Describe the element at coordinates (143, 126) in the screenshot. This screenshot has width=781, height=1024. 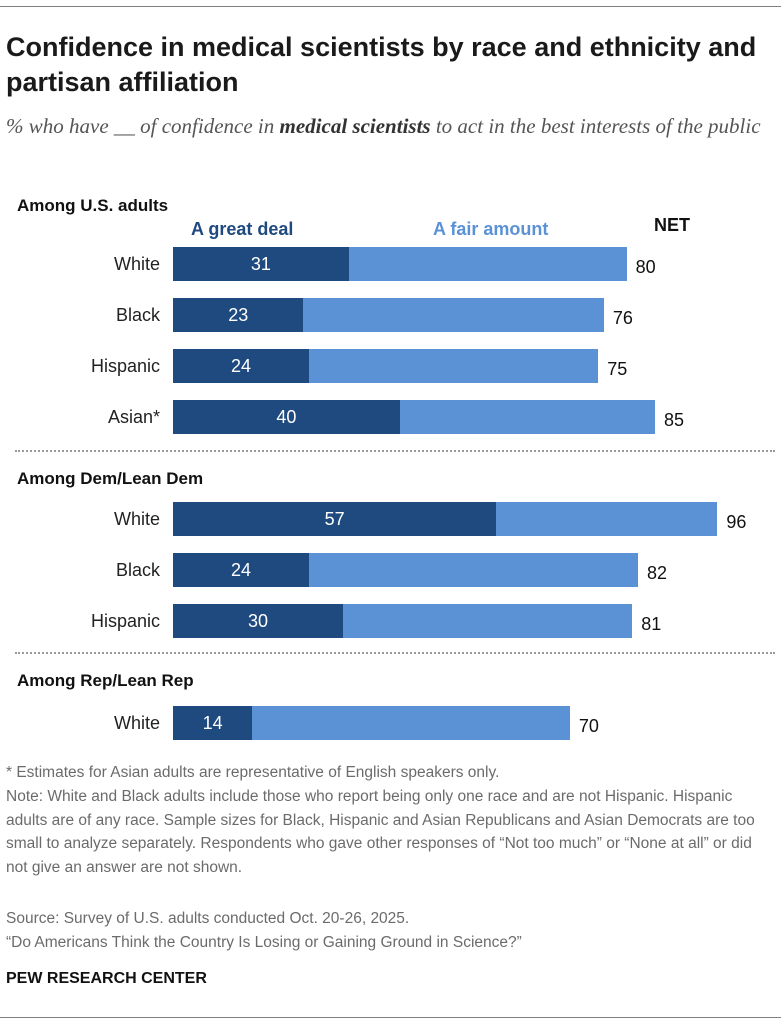
I see `subtitle-text: % who have __ of confidence in` at that location.